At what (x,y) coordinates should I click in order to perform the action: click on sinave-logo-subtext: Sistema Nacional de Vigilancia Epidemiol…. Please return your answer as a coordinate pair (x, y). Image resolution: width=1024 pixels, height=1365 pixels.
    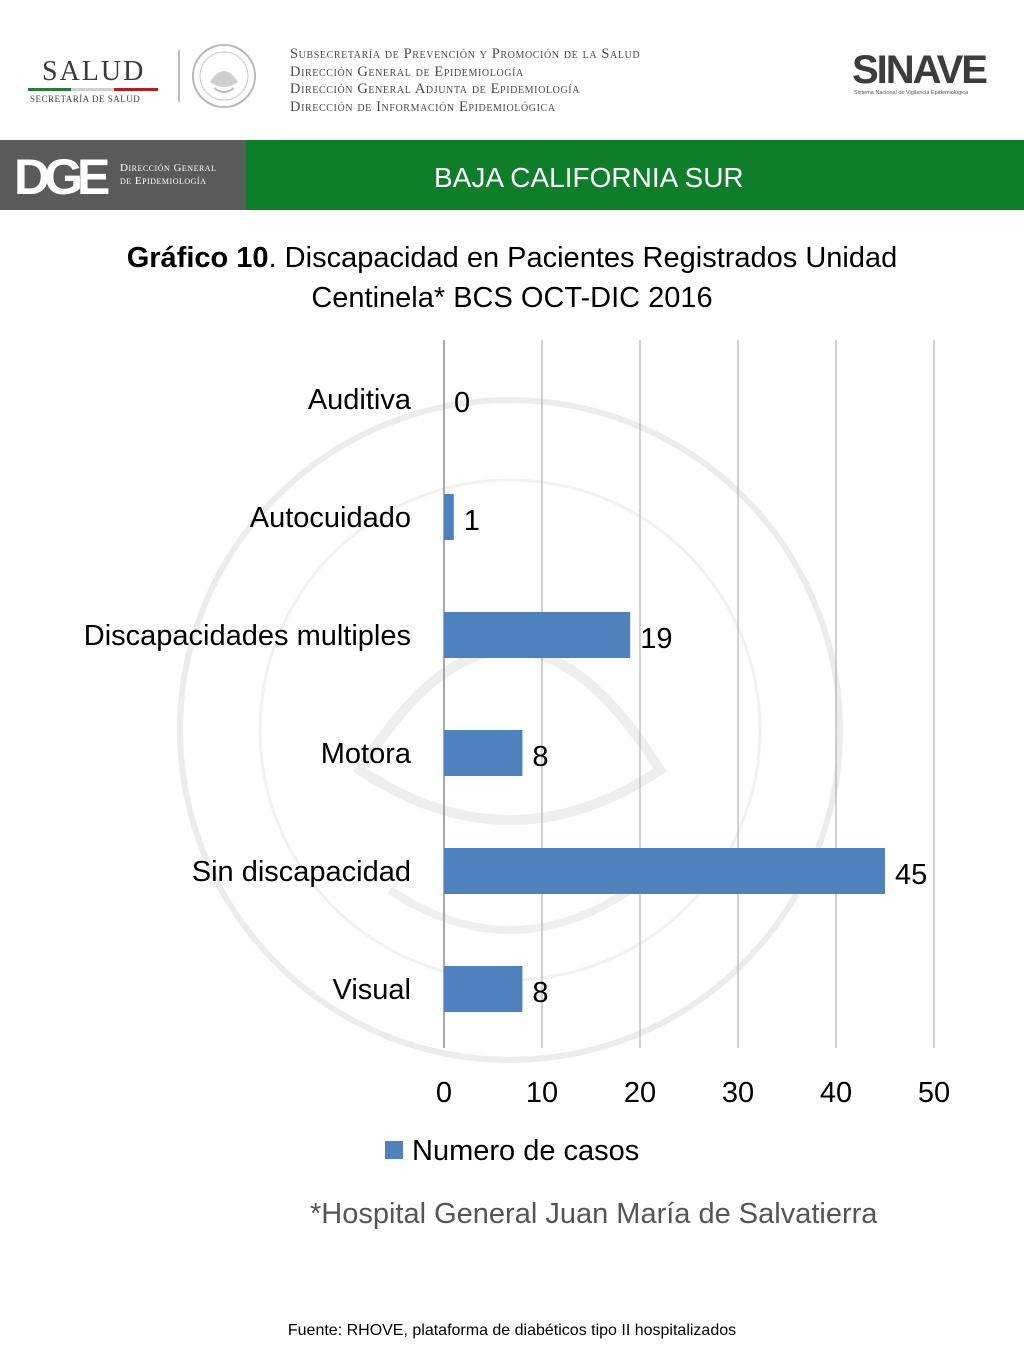
    Looking at the image, I should click on (911, 93).